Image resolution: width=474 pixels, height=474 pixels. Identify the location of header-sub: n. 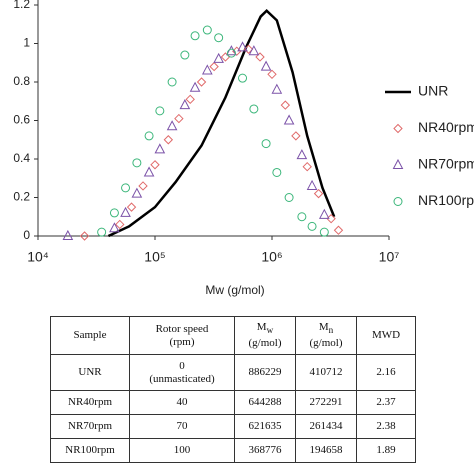
(331, 330).